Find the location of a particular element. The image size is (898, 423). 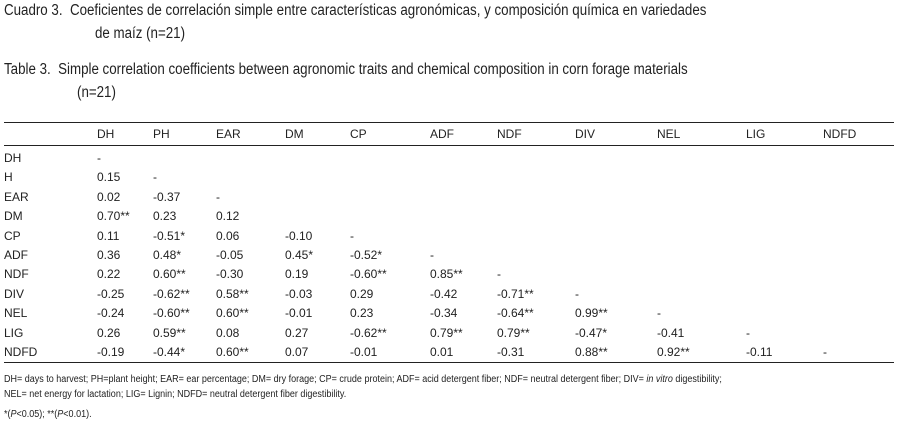

caption-label: Table 3. is located at coordinates (27, 69).